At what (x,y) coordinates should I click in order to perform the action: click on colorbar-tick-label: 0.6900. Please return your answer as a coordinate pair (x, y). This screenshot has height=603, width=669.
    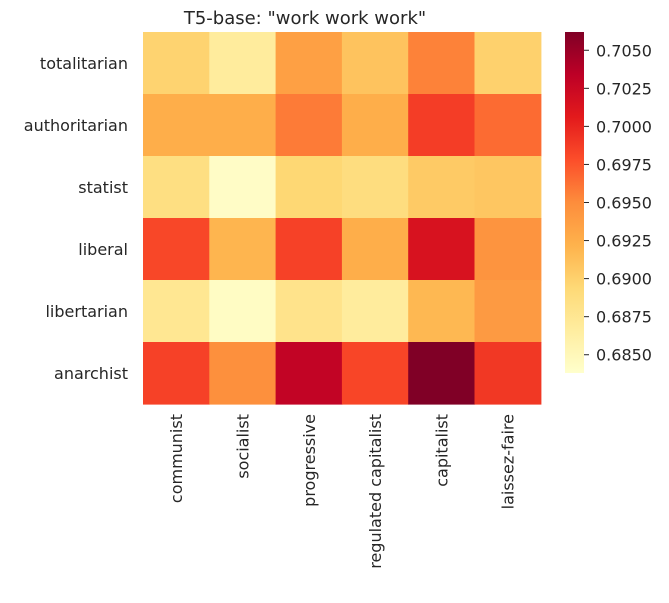
    Looking at the image, I should click on (624, 279).